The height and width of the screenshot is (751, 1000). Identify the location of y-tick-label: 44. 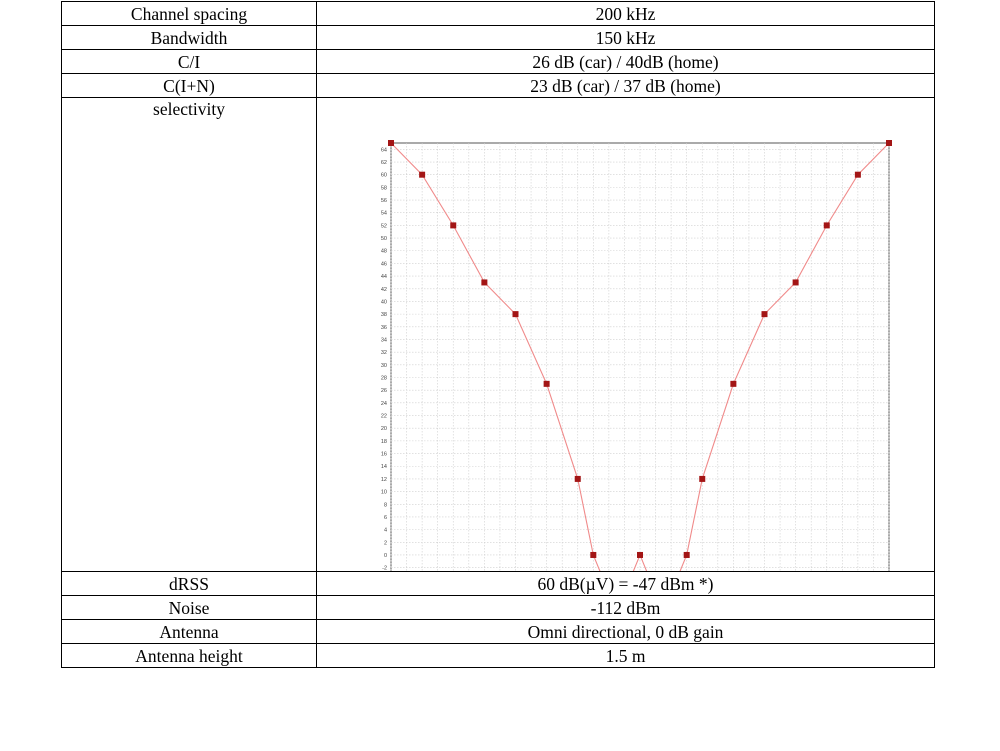
(384, 277).